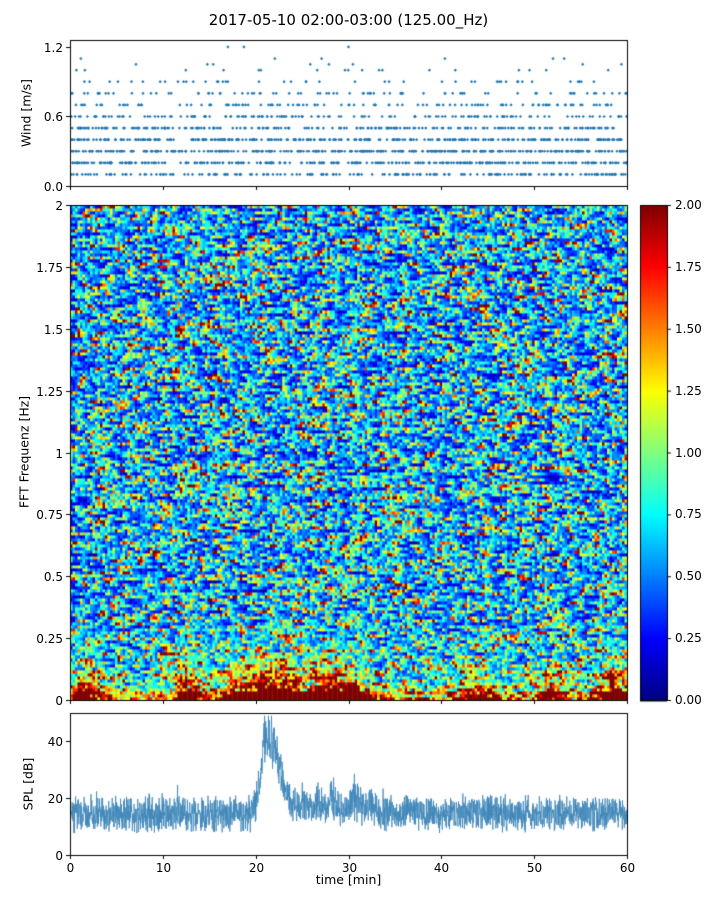 Image resolution: width=720 pixels, height=900 pixels. Describe the element at coordinates (688, 700) in the screenshot. I see `colorbar-tick-label: 0.00` at that location.